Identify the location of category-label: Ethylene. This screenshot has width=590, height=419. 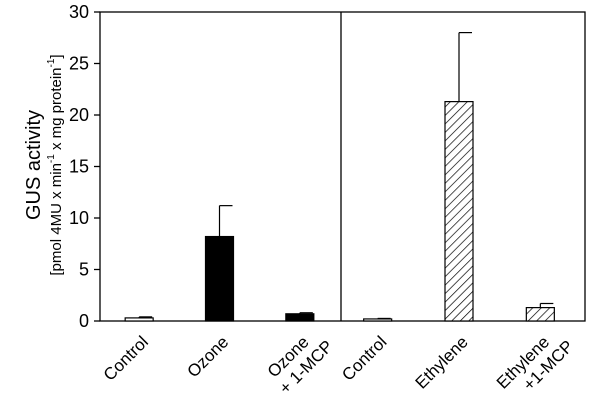
(442, 362).